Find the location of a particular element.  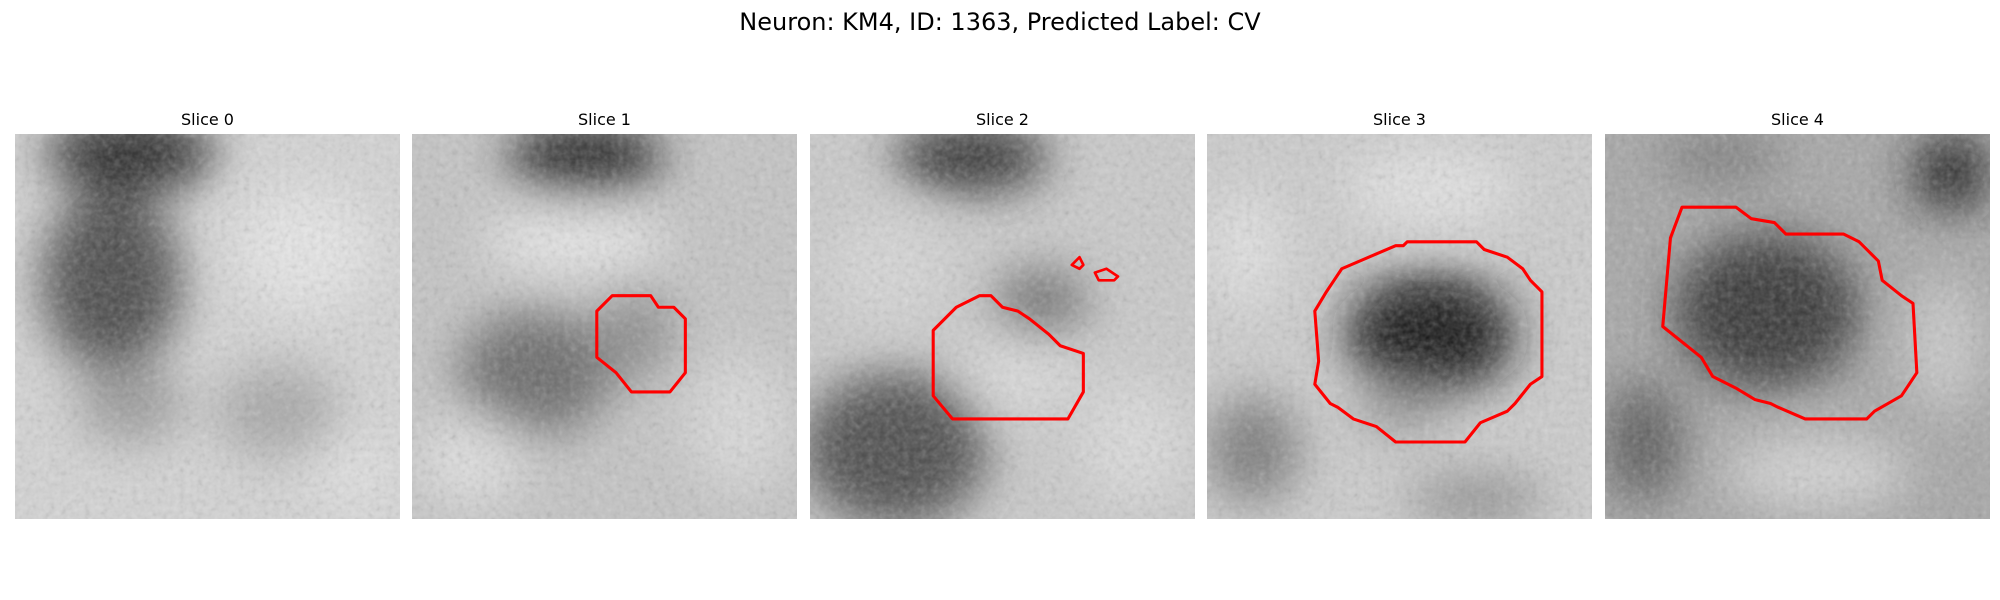

slice-title-1: Slice 1 is located at coordinates (604, 119).